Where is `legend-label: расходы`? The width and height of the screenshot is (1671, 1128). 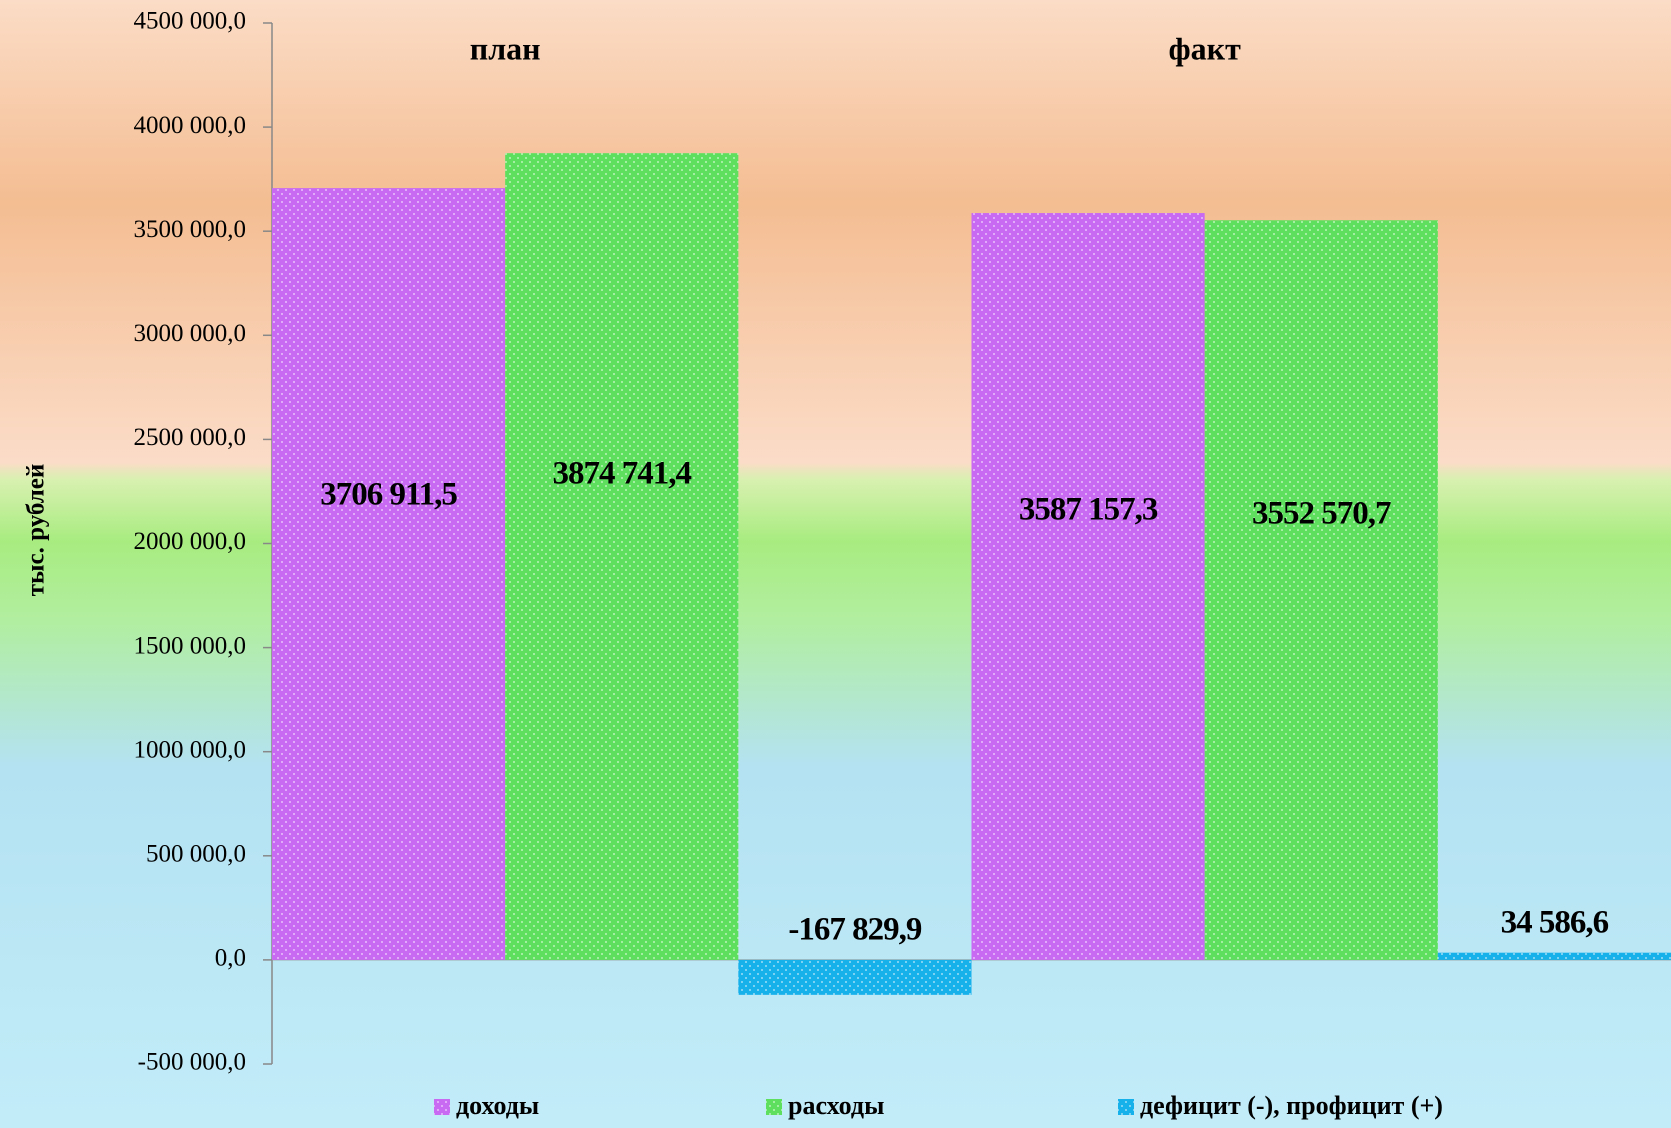 legend-label: расходы is located at coordinates (836, 1105).